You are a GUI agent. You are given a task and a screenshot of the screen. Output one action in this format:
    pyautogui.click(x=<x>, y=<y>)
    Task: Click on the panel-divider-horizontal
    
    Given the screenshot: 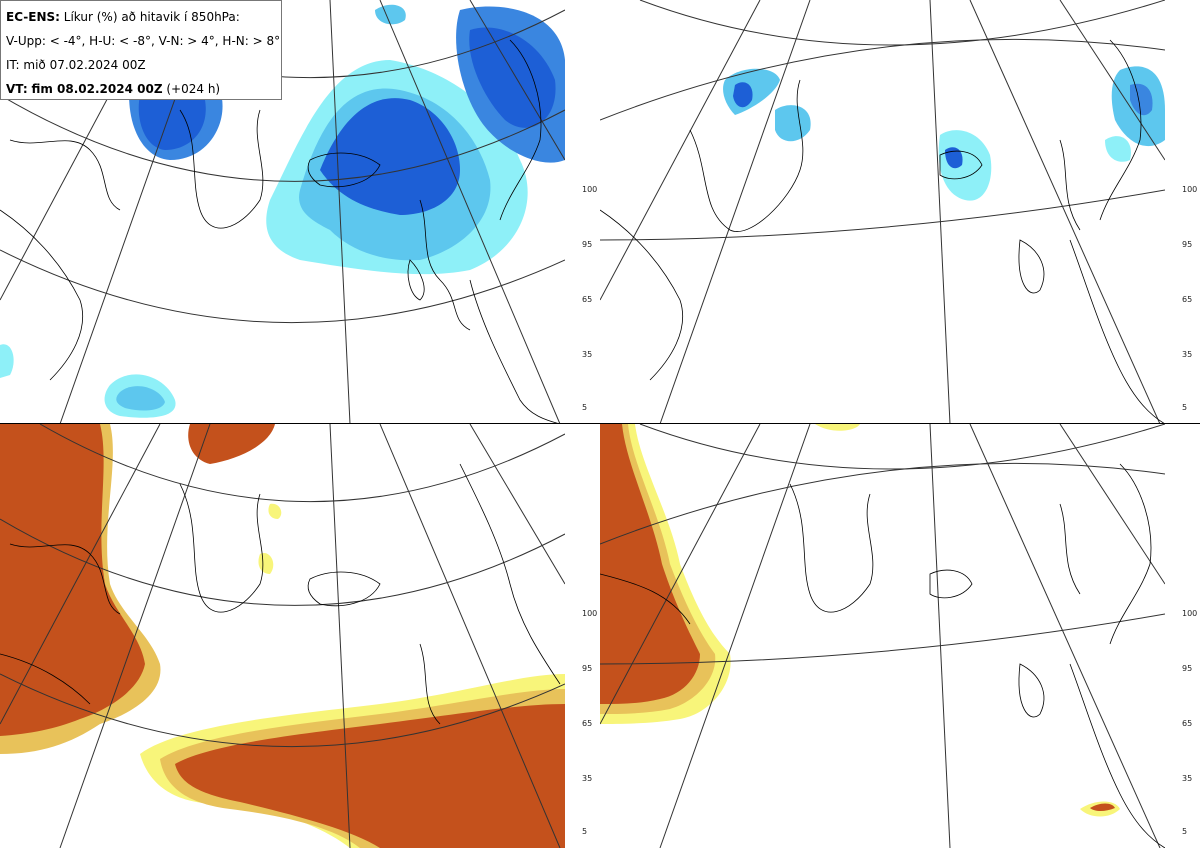 What is the action you would take?
    pyautogui.click(x=600, y=423)
    